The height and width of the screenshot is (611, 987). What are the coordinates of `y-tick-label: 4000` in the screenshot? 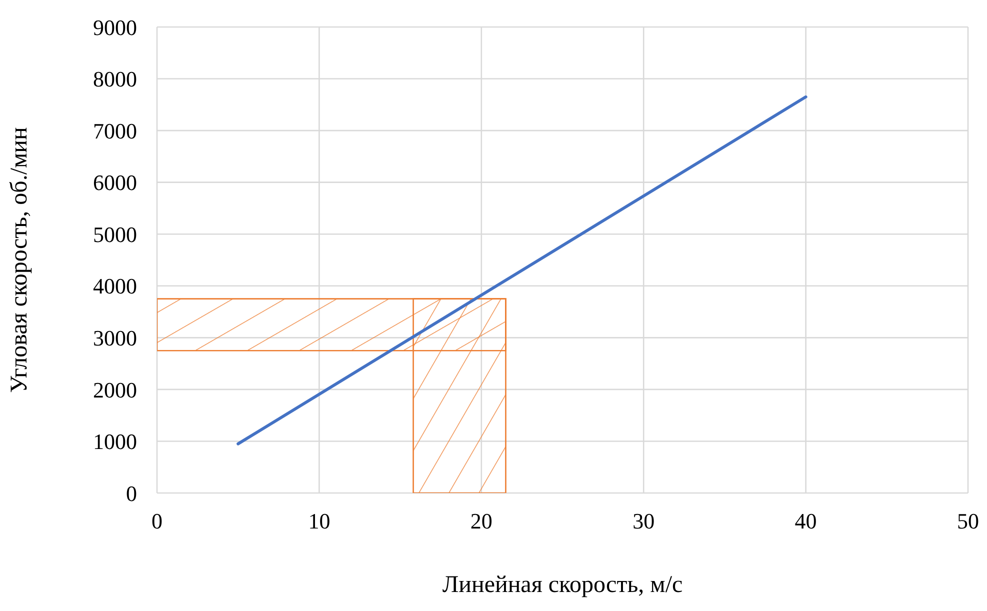 It's located at (115, 286).